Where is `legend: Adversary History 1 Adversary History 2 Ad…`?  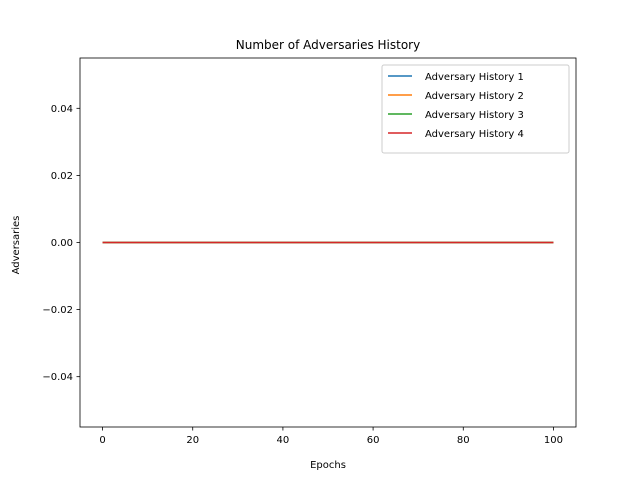
legend: Adversary History 1 Adversary History 2 Ad… is located at coordinates (475, 109).